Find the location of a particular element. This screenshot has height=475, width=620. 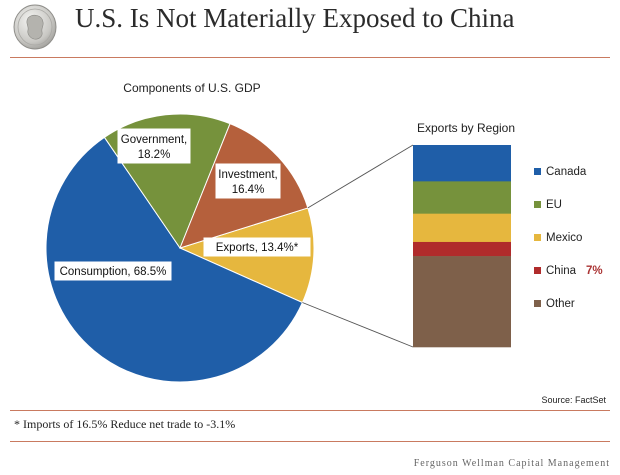

legend-swatch-eu is located at coordinates (537, 204).